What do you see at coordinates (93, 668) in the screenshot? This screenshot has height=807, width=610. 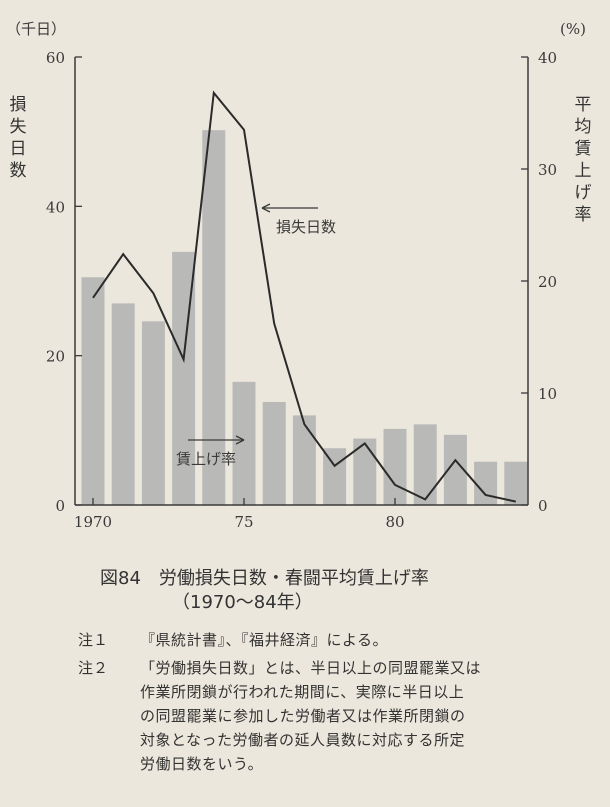 I see `note-label: 注２` at bounding box center [93, 668].